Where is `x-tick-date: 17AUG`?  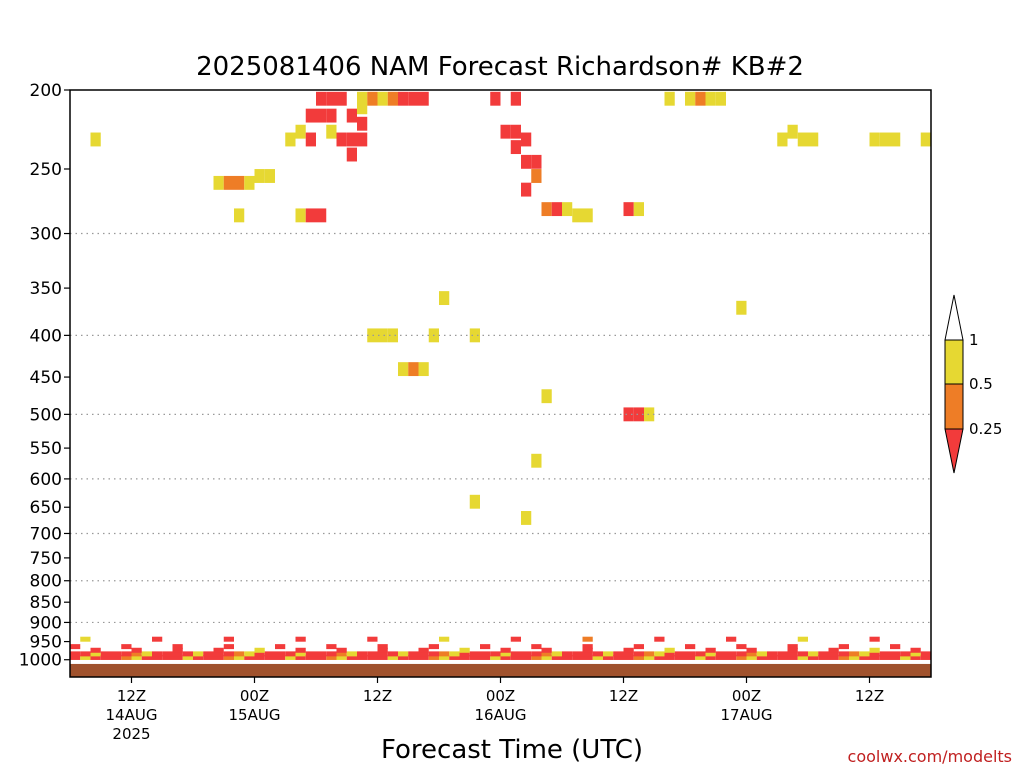 x-tick-date: 17AUG is located at coordinates (747, 715).